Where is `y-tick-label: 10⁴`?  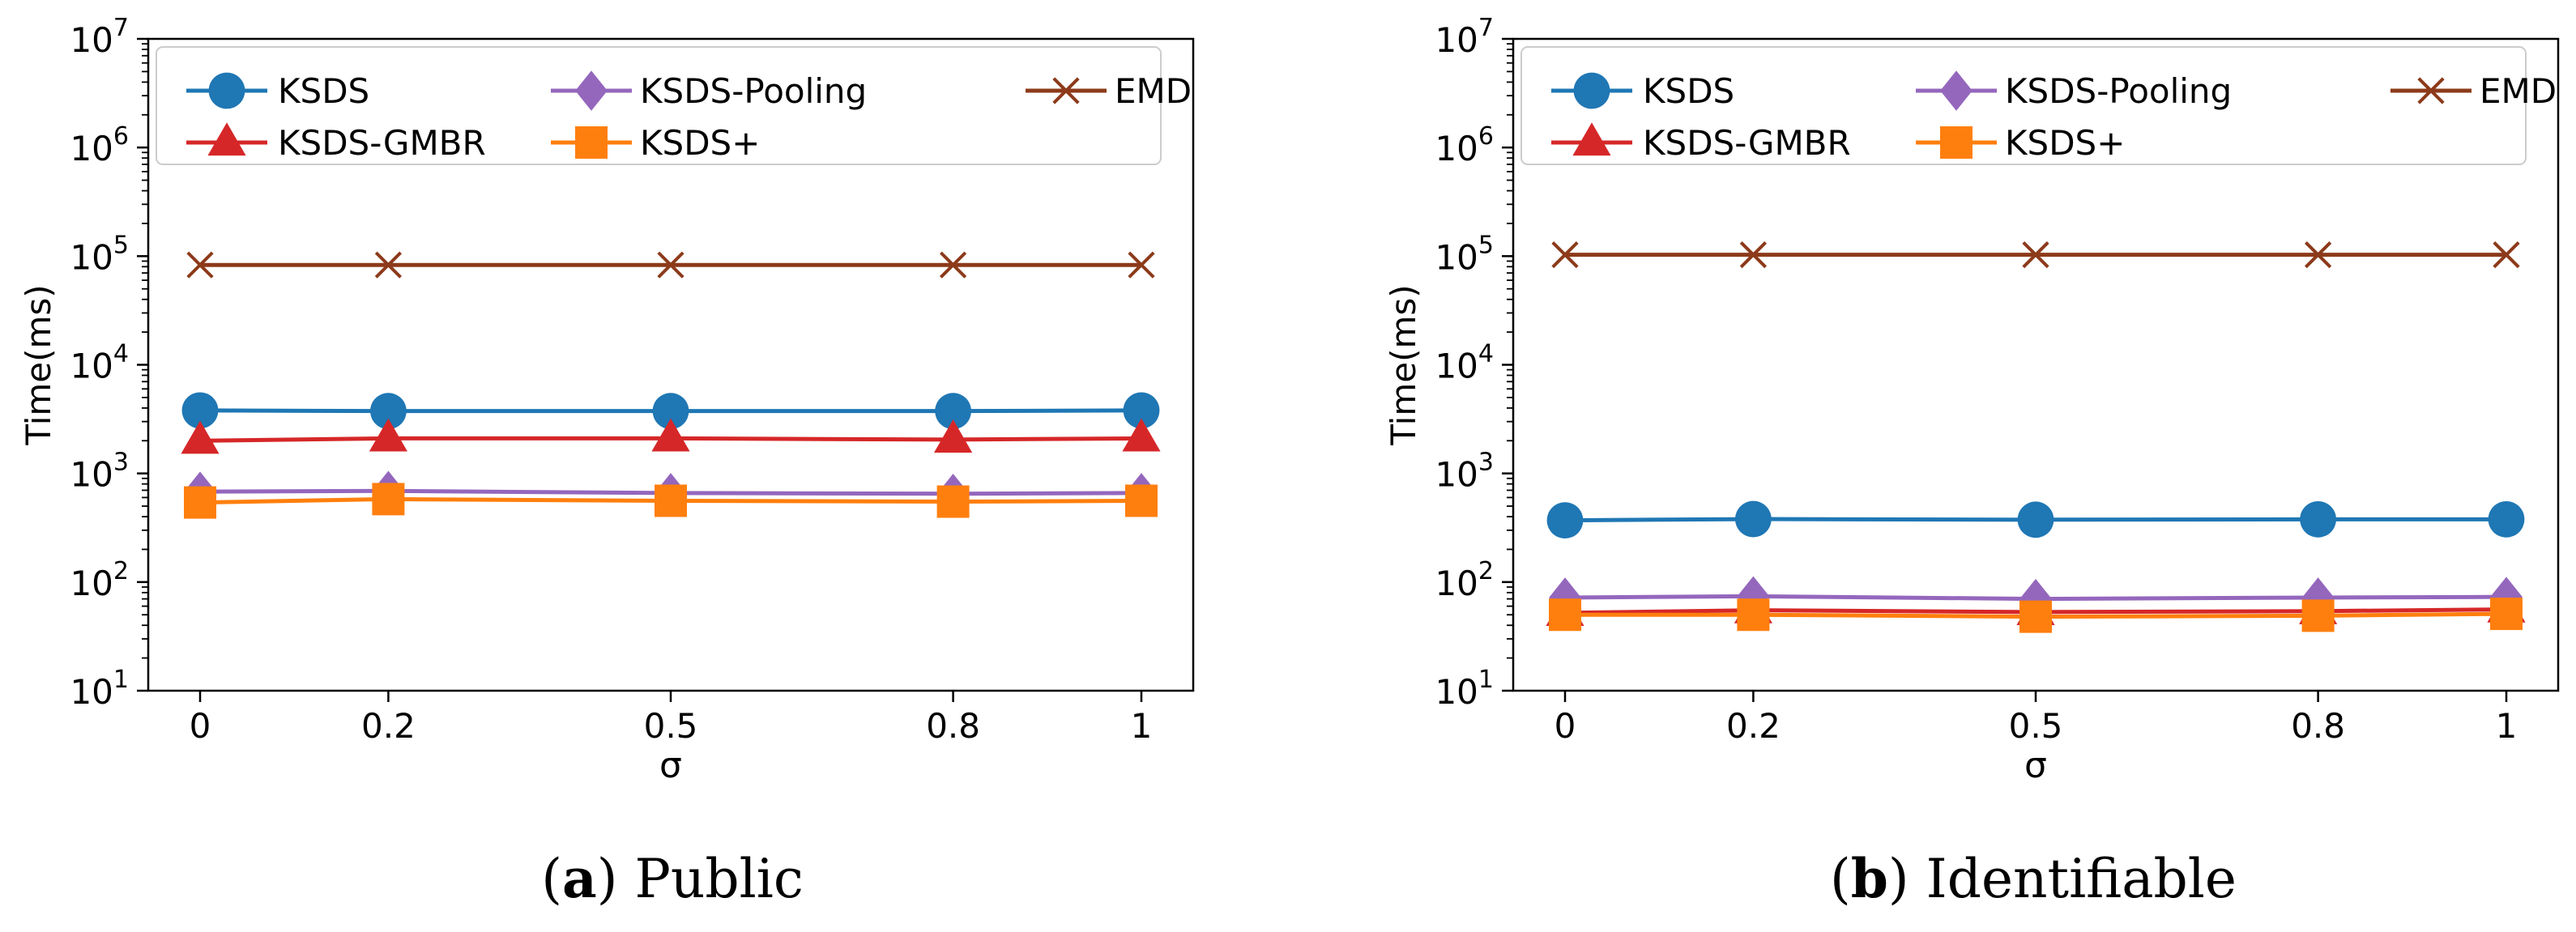
y-tick-label: 10⁴ is located at coordinates (99, 363).